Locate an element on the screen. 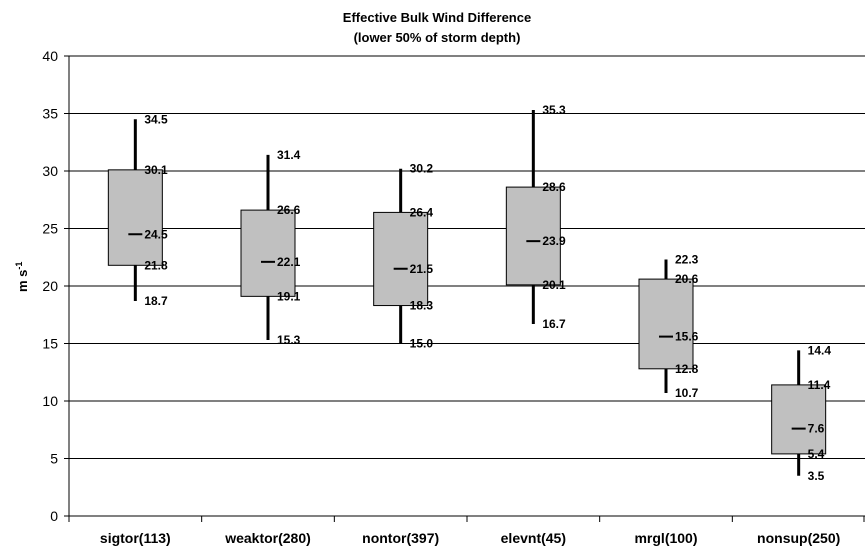 The height and width of the screenshot is (550, 865). value-label-q1: 5.4 is located at coordinates (816, 454).